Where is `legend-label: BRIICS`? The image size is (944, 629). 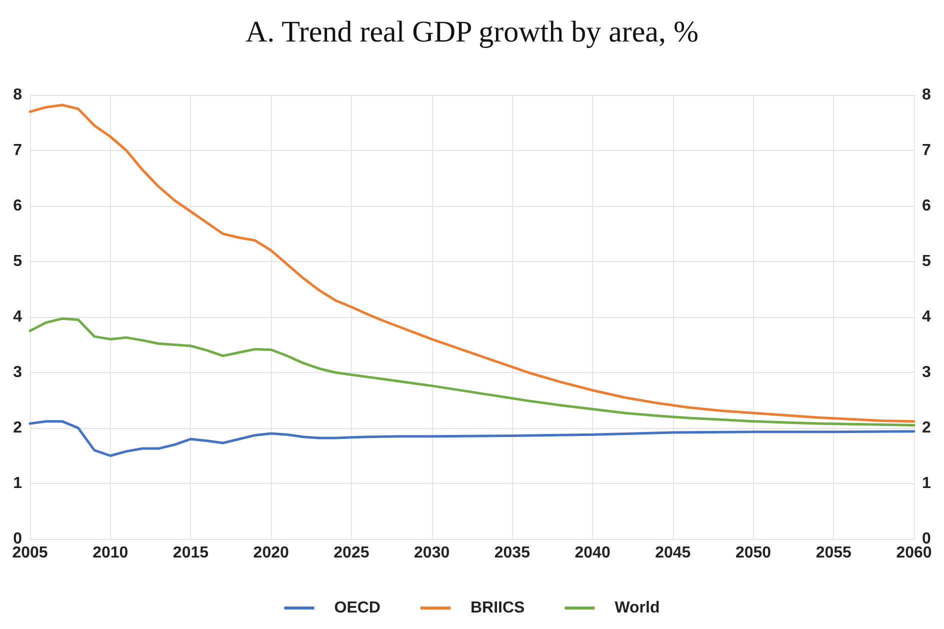
legend-label: BRIICS is located at coordinates (498, 608).